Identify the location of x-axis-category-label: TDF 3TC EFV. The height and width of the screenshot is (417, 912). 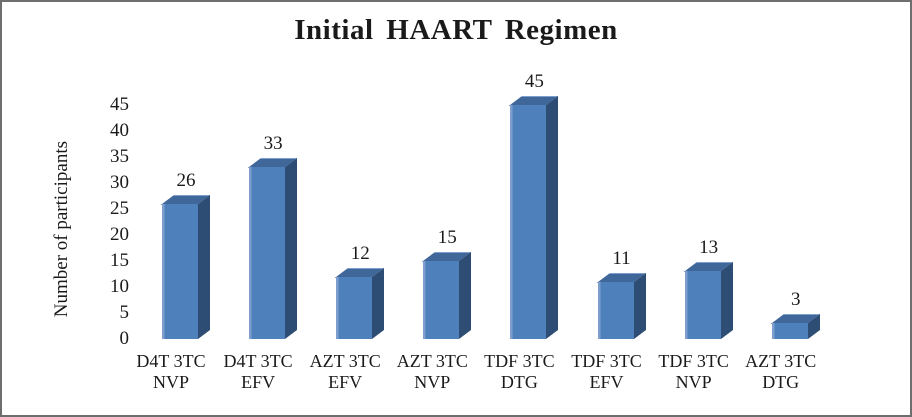
(607, 372).